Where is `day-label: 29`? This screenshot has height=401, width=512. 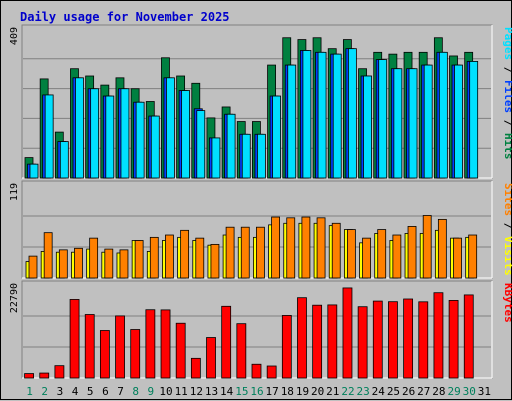 day-label: 29 is located at coordinates (453, 391).